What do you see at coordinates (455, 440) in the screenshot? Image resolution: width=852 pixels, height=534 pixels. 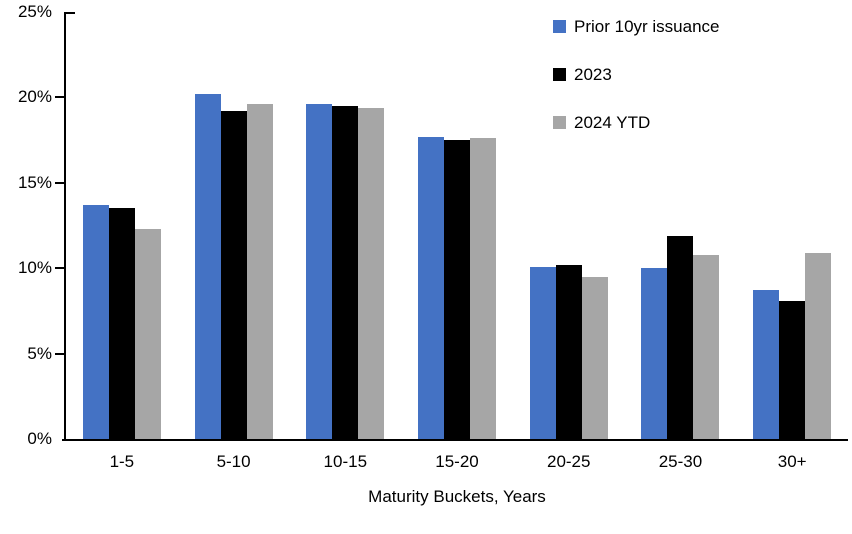 I see `x-axis-line` at bounding box center [455, 440].